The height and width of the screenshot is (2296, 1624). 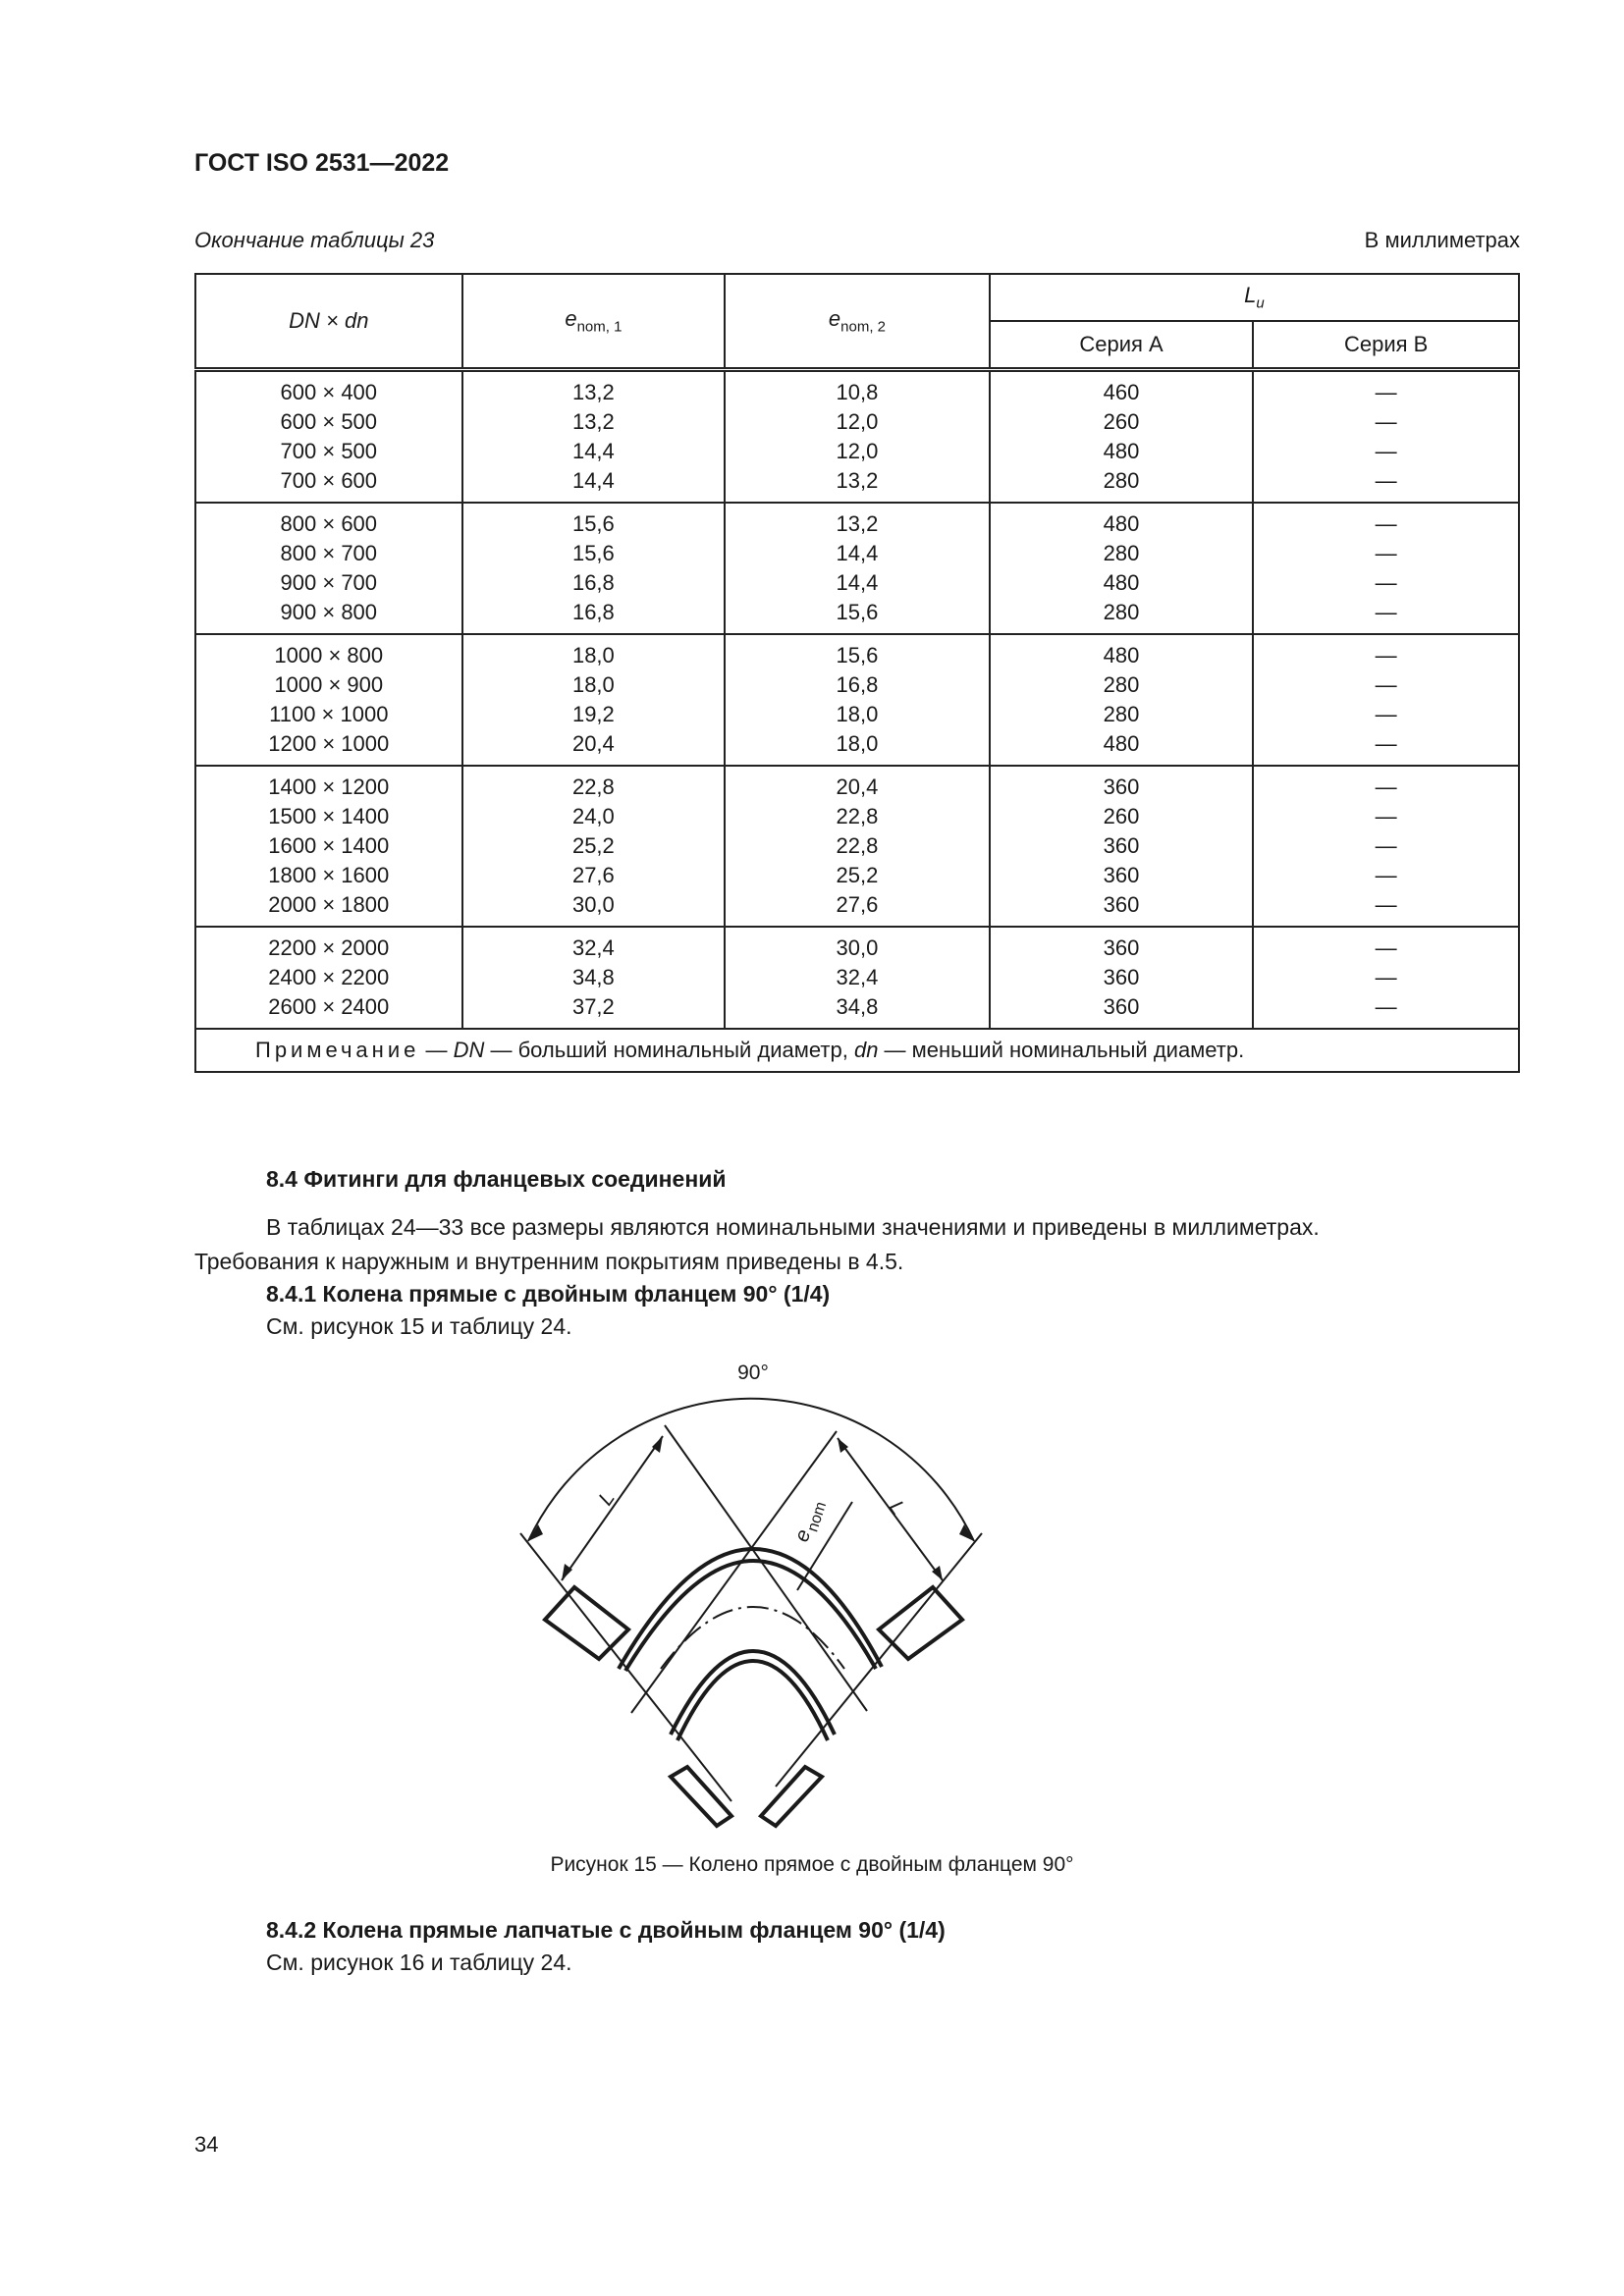 I want to click on table-caption: Окончание таблицы 23, so click(x=314, y=240).